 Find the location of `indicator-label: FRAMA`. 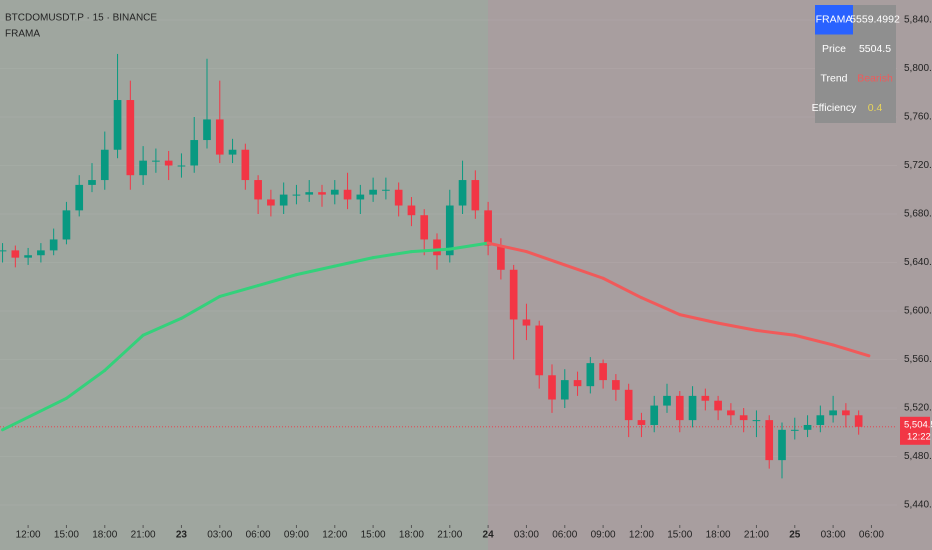

indicator-label: FRAMA is located at coordinates (22, 34).